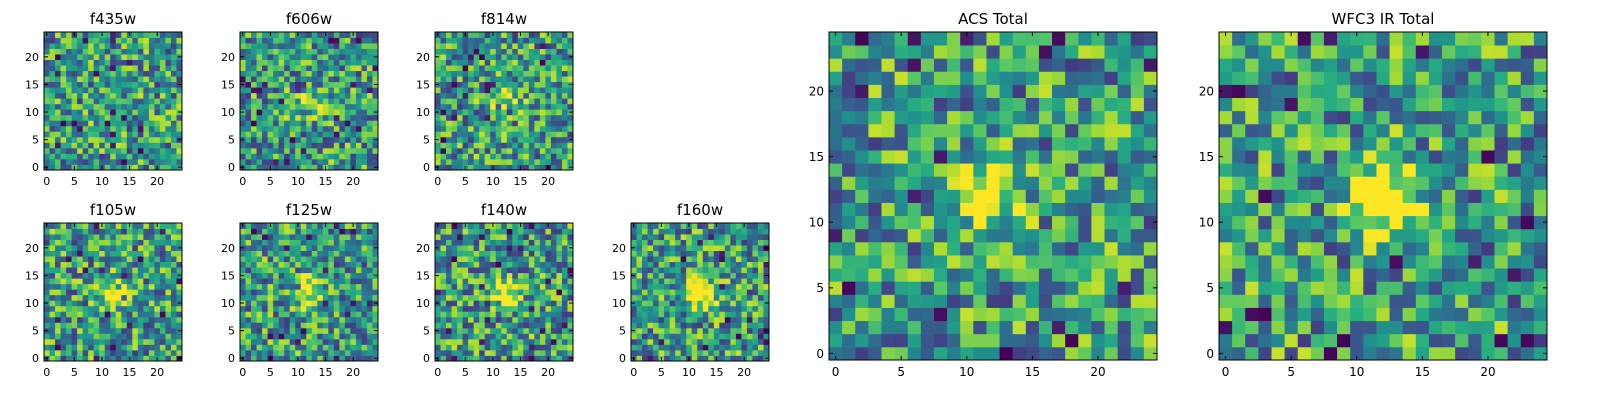 This screenshot has width=1600, height=400. Describe the element at coordinates (619, 248) in the screenshot. I see `y-tick-label: 20` at that location.